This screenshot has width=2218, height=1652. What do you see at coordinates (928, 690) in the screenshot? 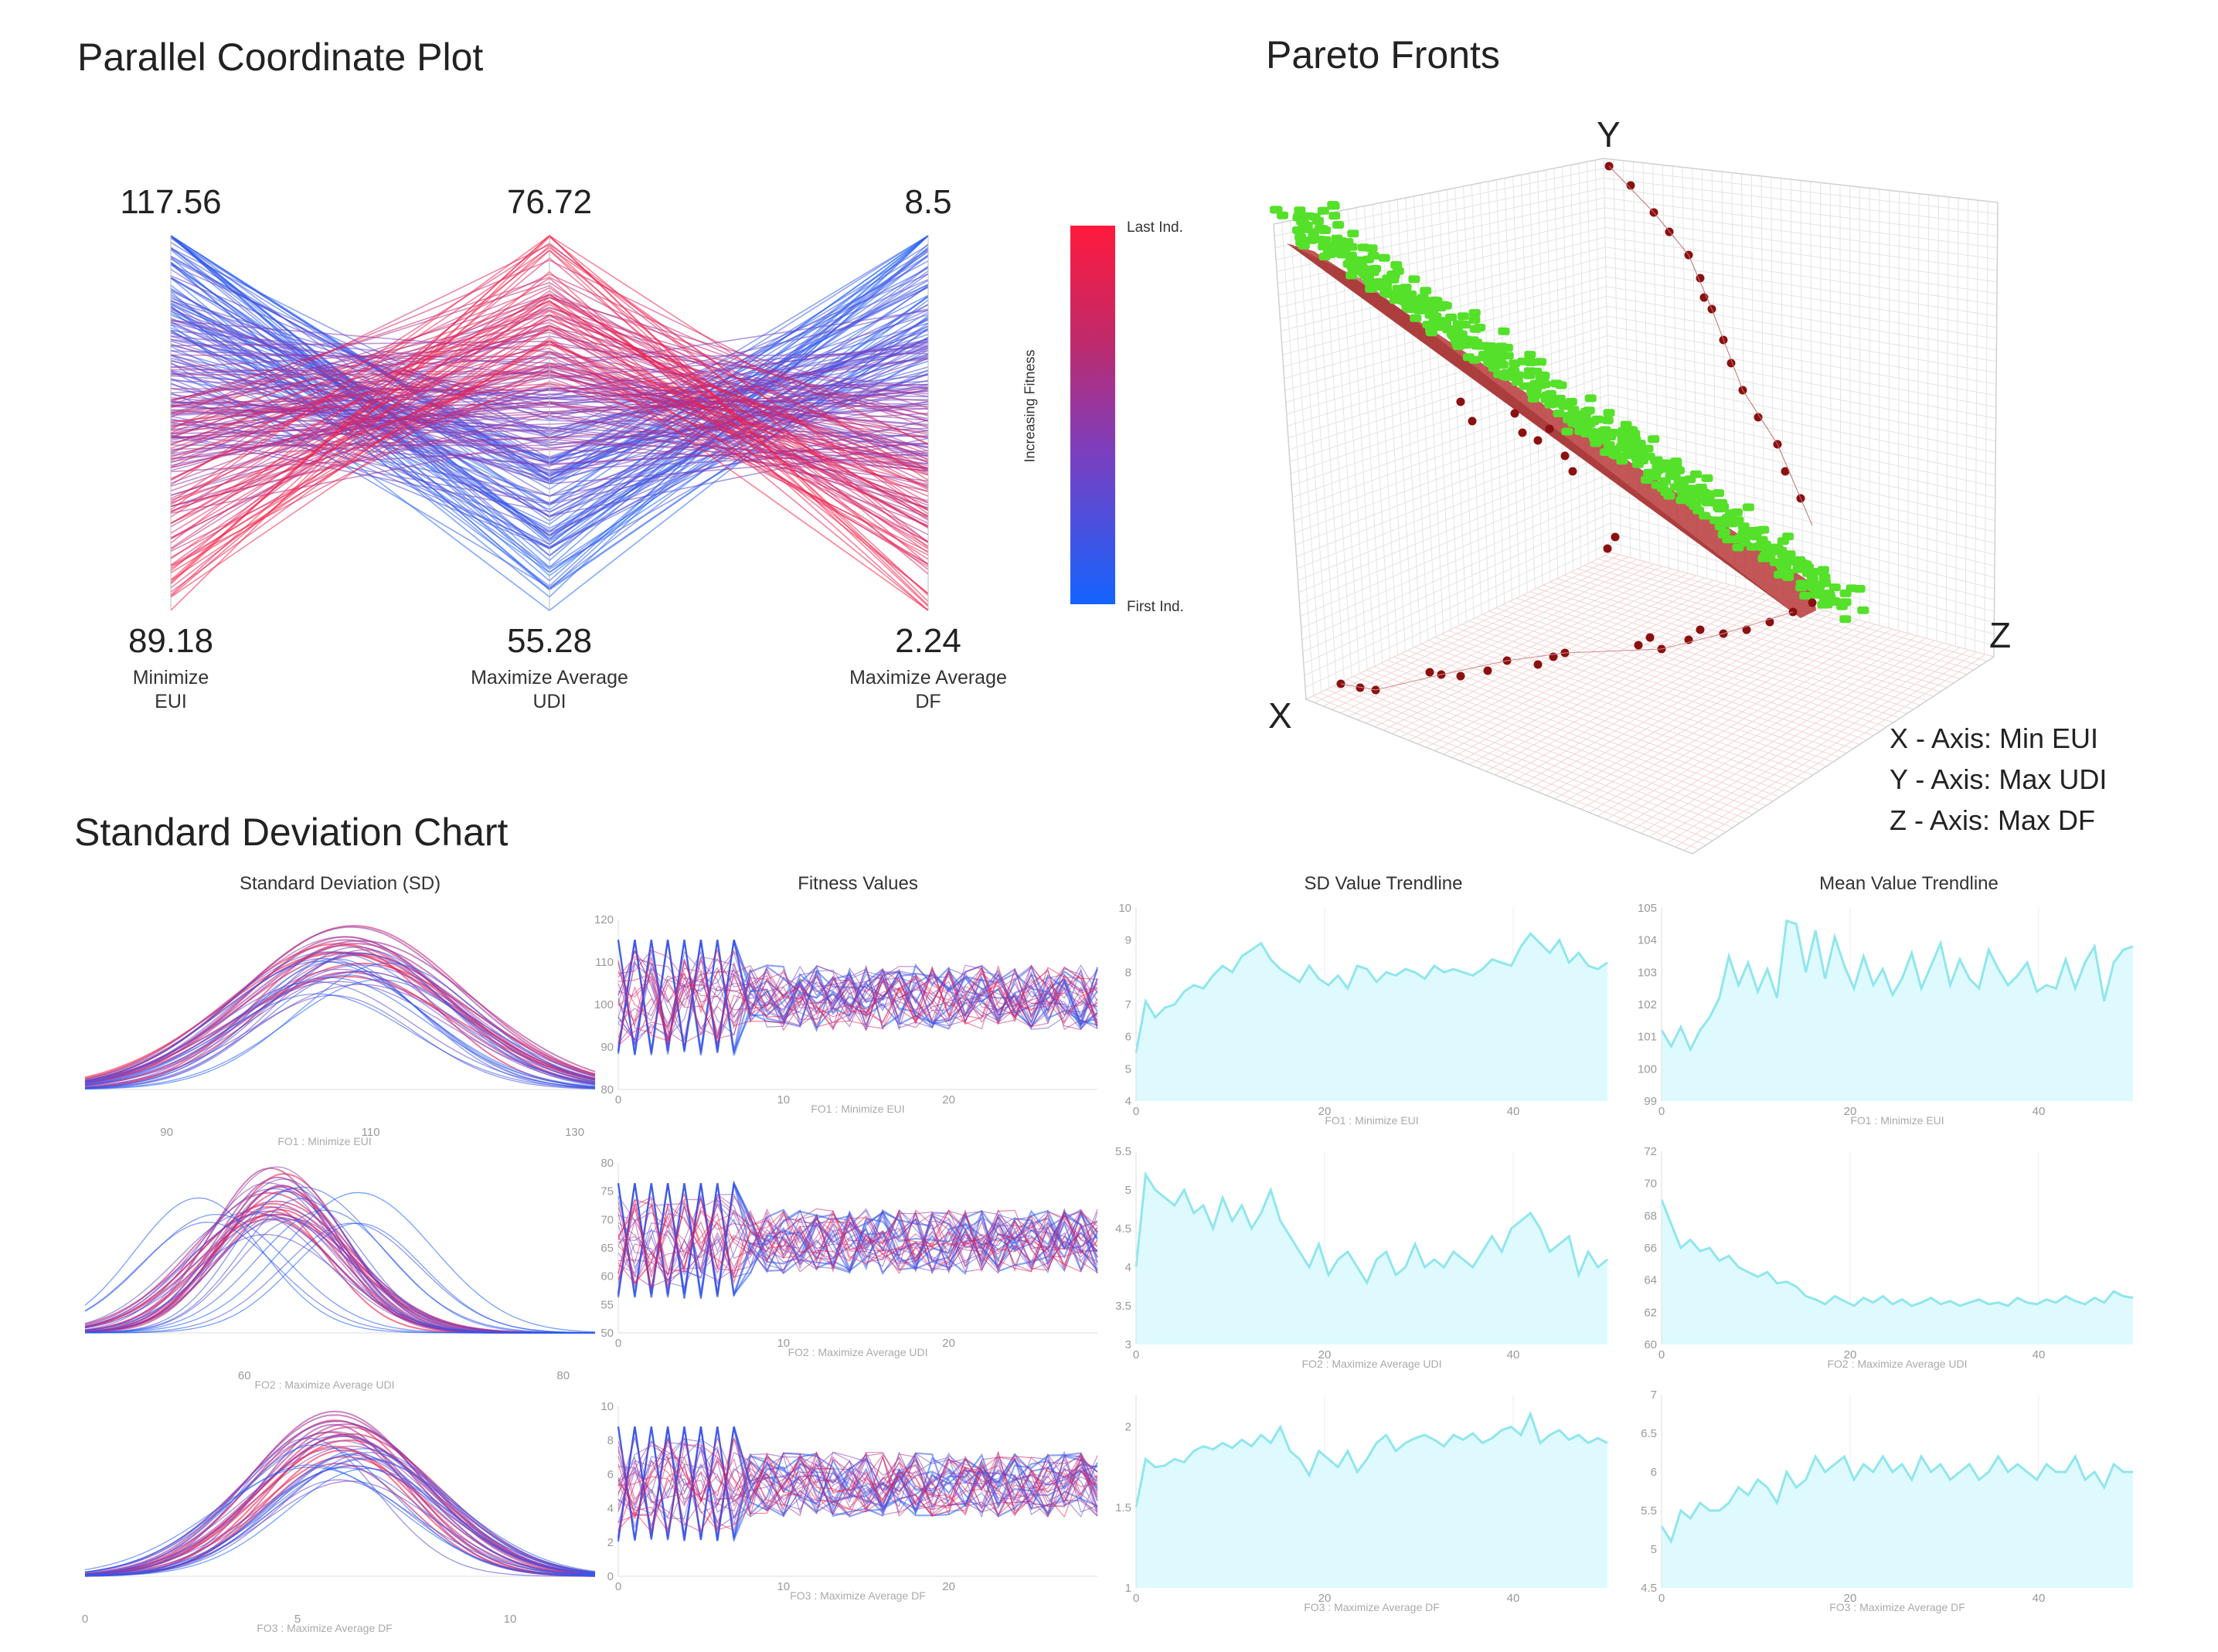
I see `pcp-axis3-name: Maximize Average DF` at bounding box center [928, 690].